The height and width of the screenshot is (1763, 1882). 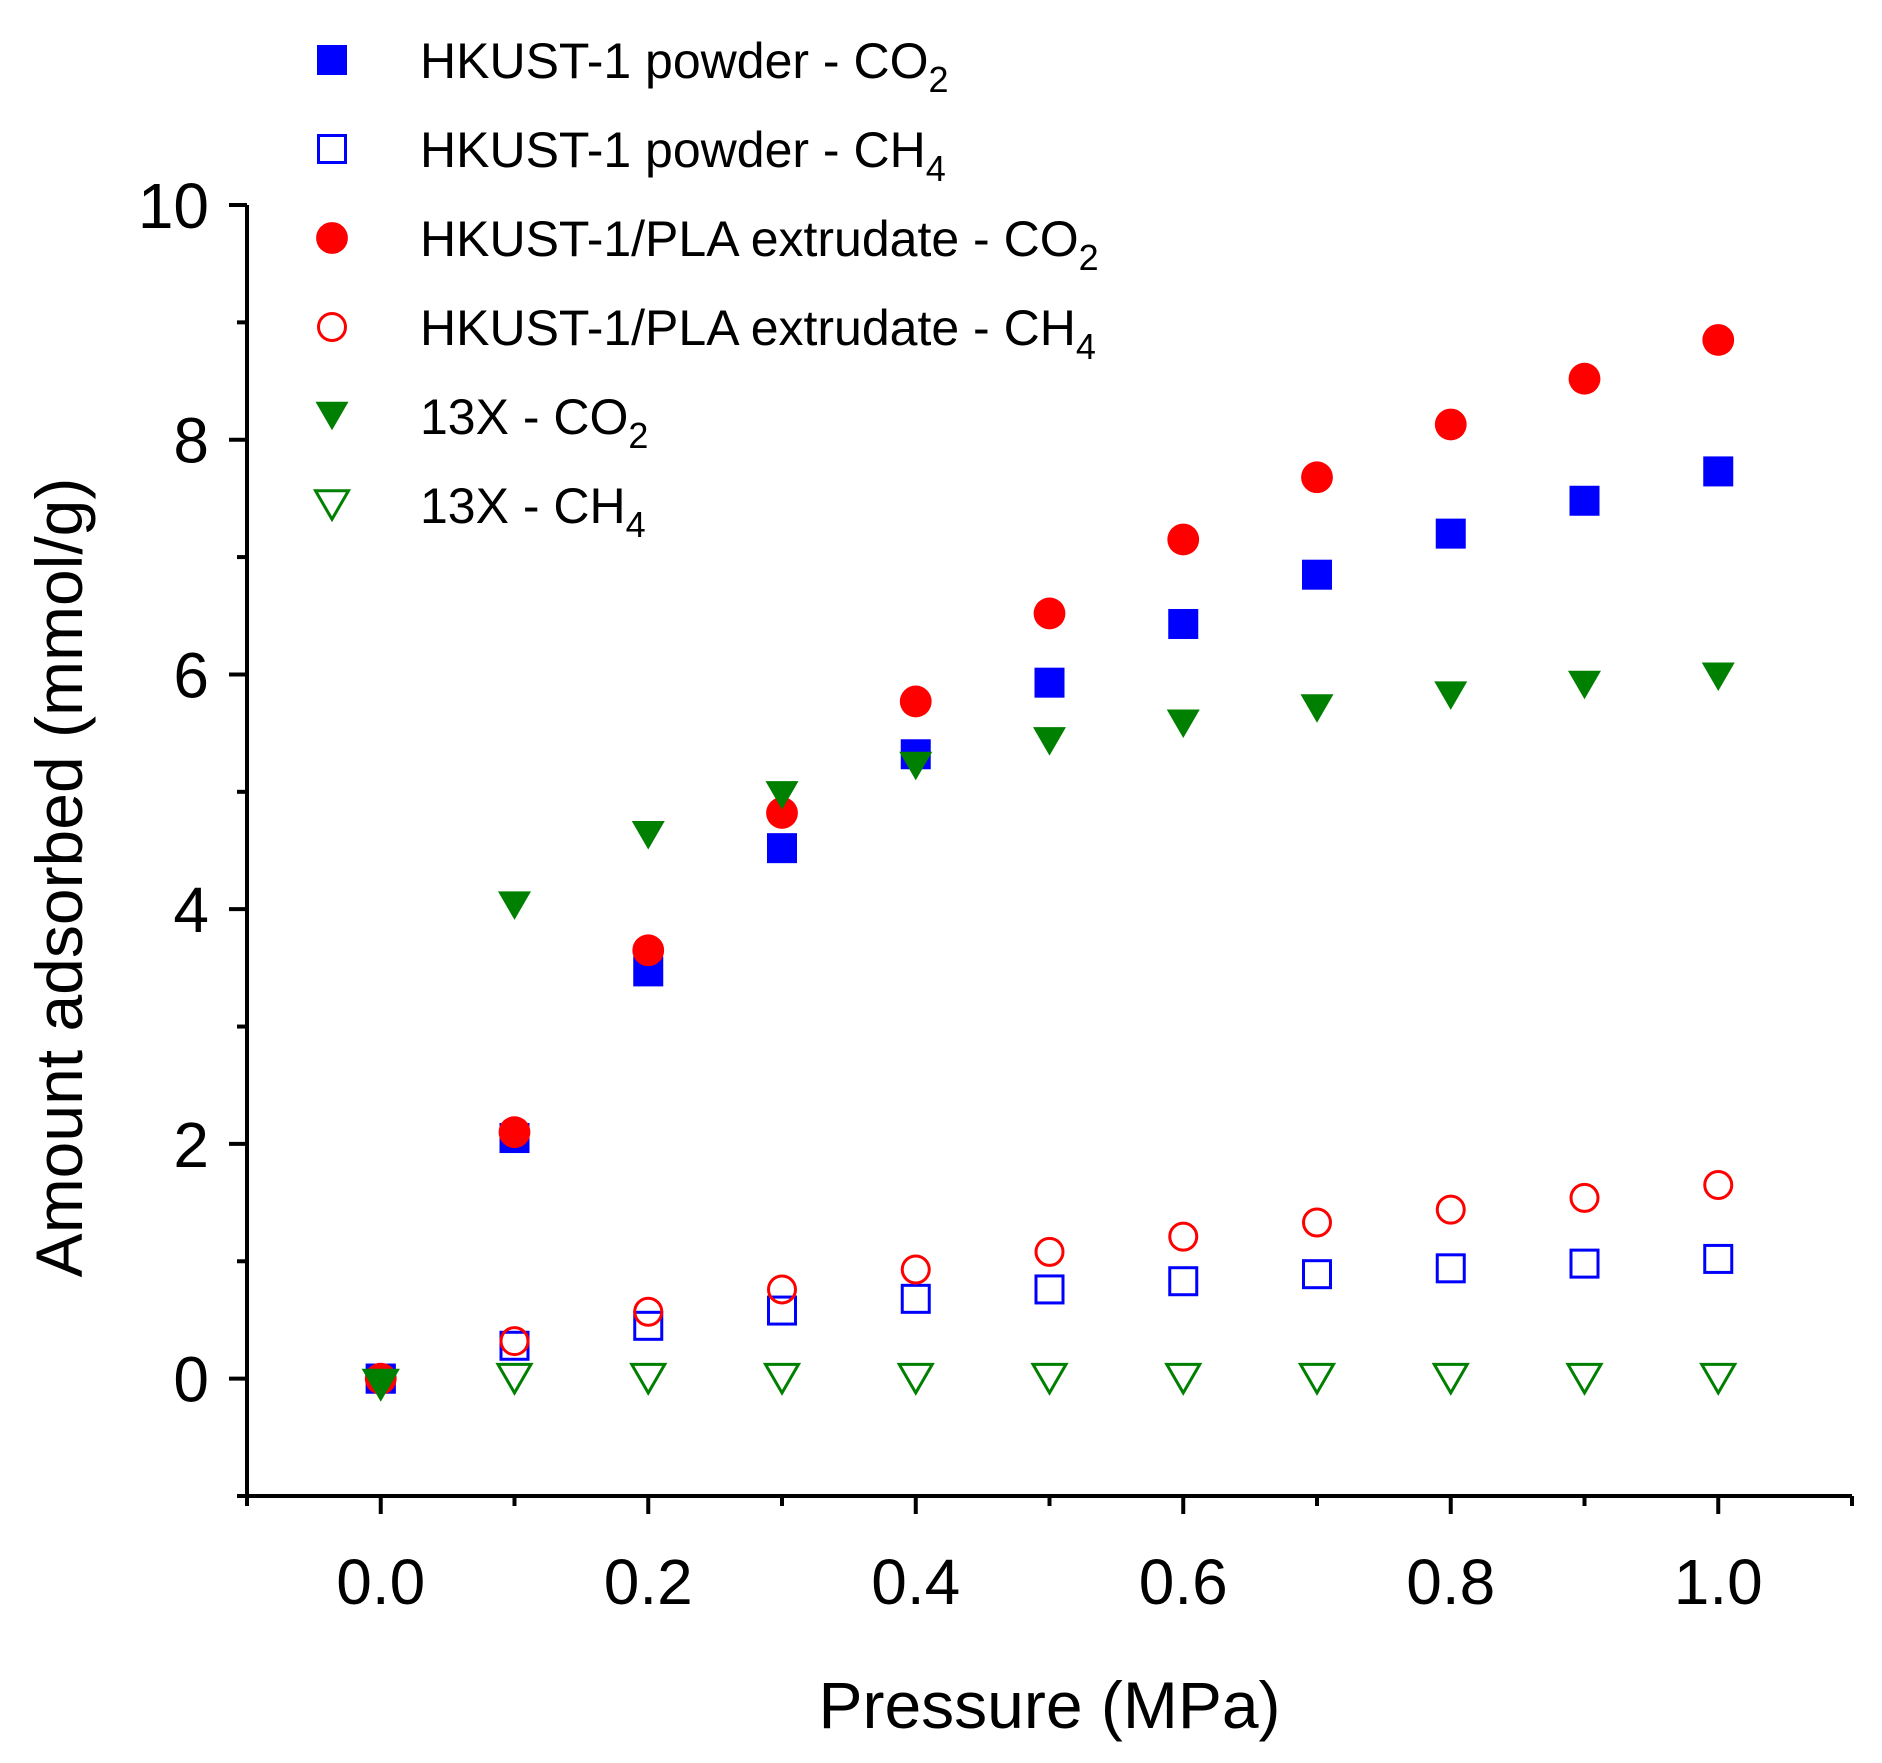 What do you see at coordinates (1183, 1582) in the screenshot?
I see `x-tick-label: 0.6` at bounding box center [1183, 1582].